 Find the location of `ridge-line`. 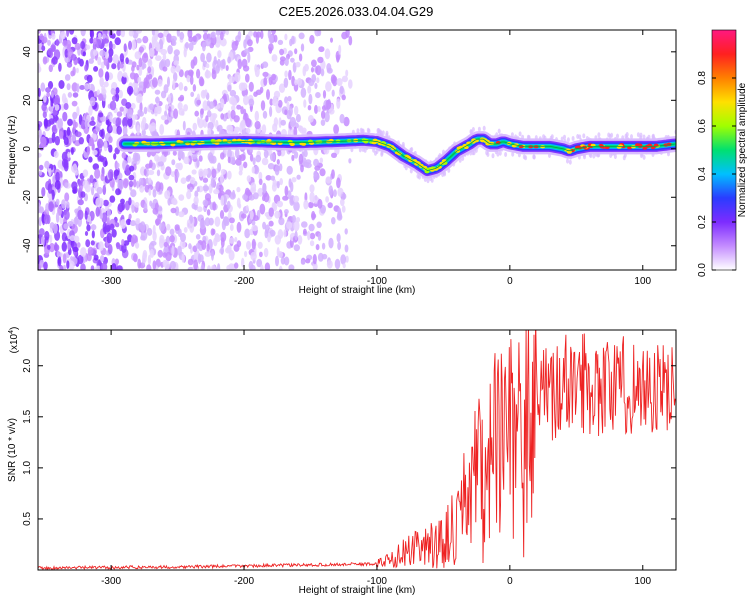

ridge-line is located at coordinates (399, 155).